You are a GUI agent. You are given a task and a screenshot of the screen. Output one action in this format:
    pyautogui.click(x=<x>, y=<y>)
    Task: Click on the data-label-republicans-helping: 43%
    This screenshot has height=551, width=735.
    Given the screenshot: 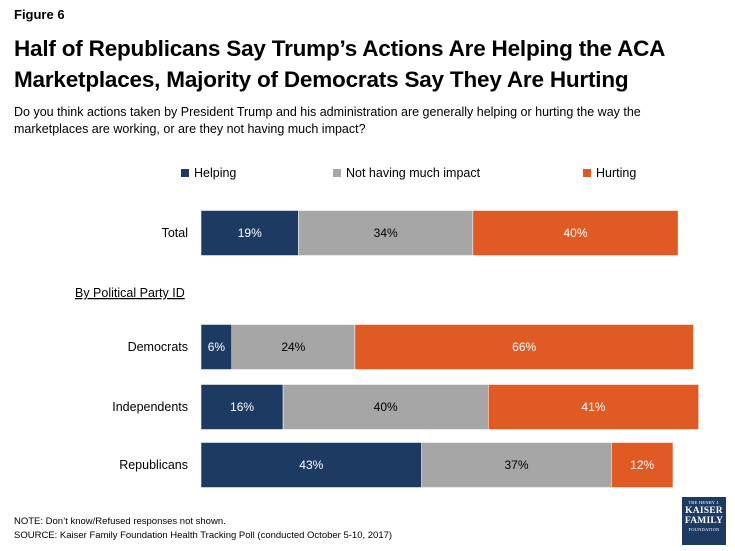 What is the action you would take?
    pyautogui.click(x=311, y=465)
    